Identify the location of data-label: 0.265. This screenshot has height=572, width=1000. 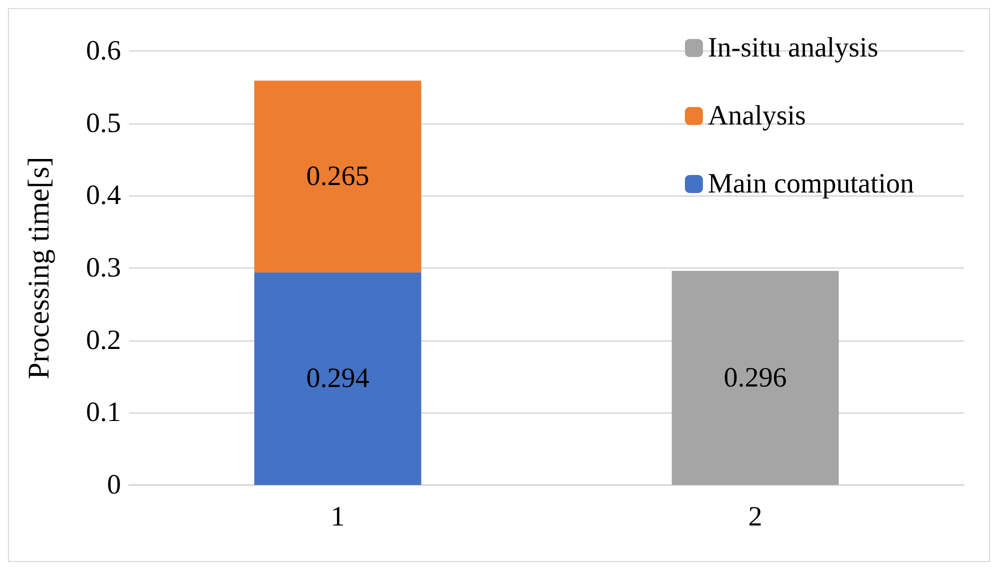
(338, 176).